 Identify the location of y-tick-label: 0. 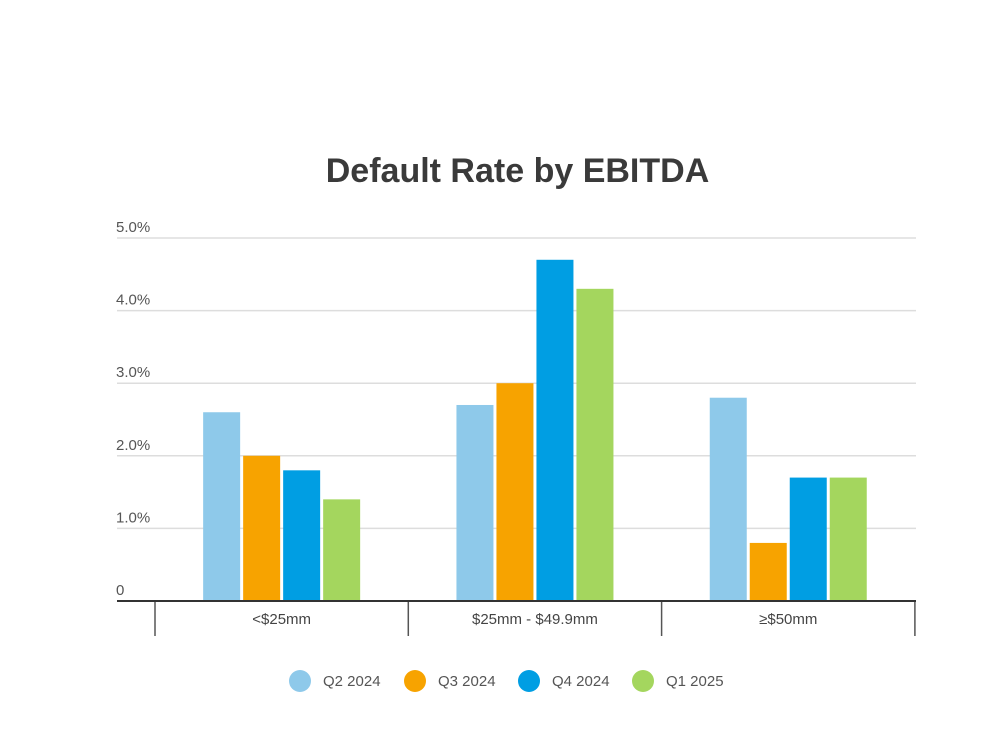
(120, 590).